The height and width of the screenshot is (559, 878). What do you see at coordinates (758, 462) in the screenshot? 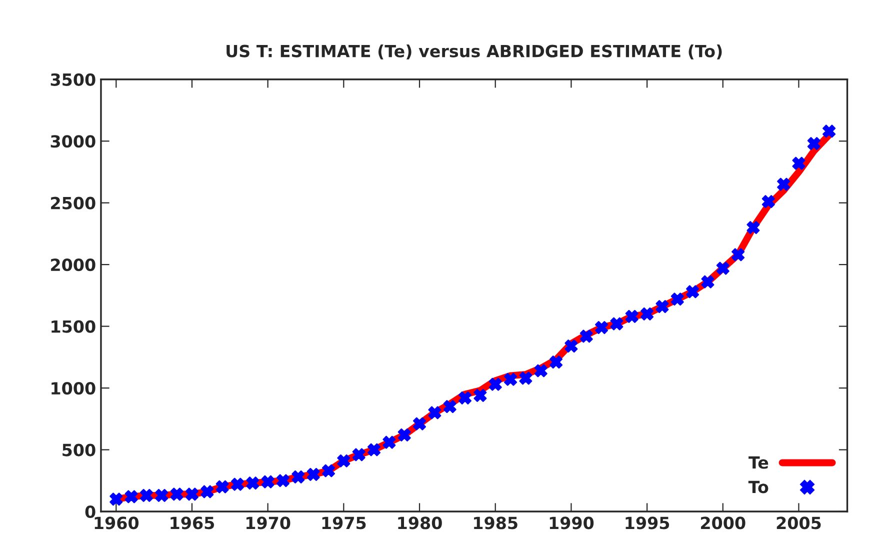
I see `legend-label: Te` at bounding box center [758, 462].